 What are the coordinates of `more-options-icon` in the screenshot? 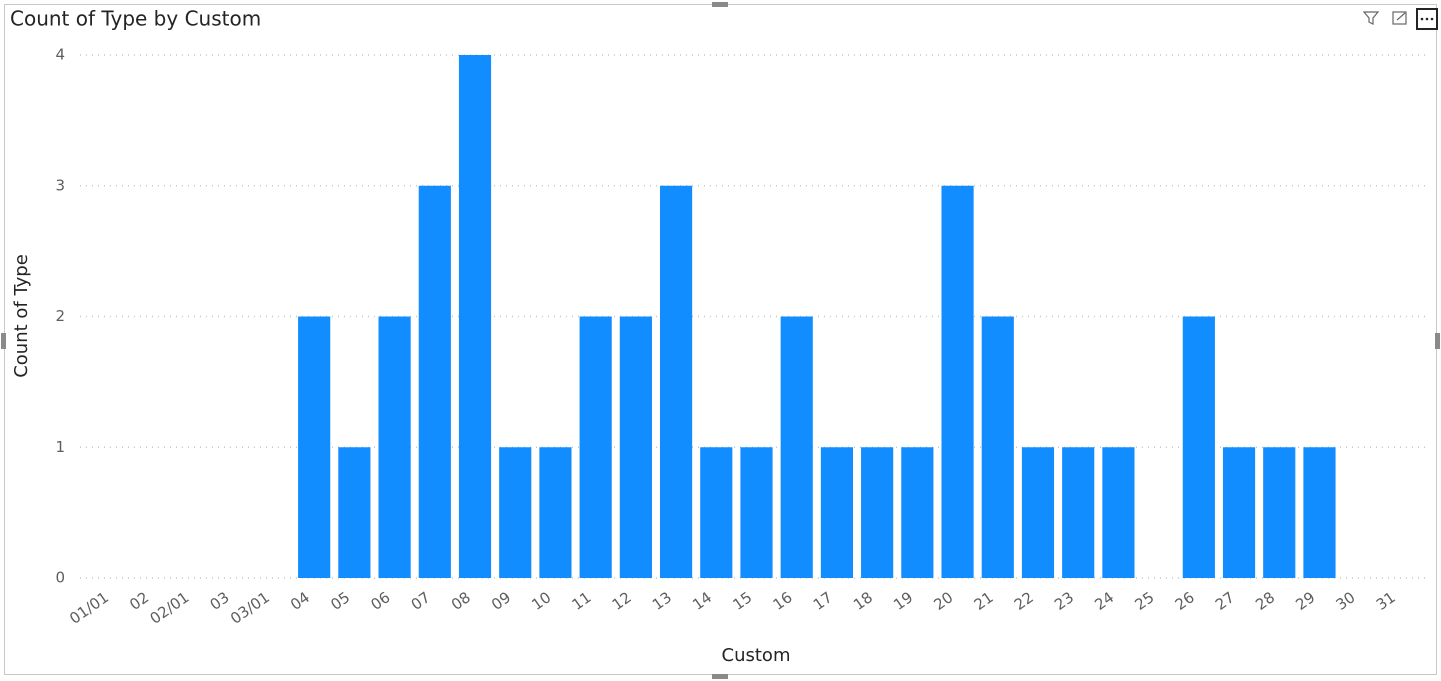 It's located at (1427, 19).